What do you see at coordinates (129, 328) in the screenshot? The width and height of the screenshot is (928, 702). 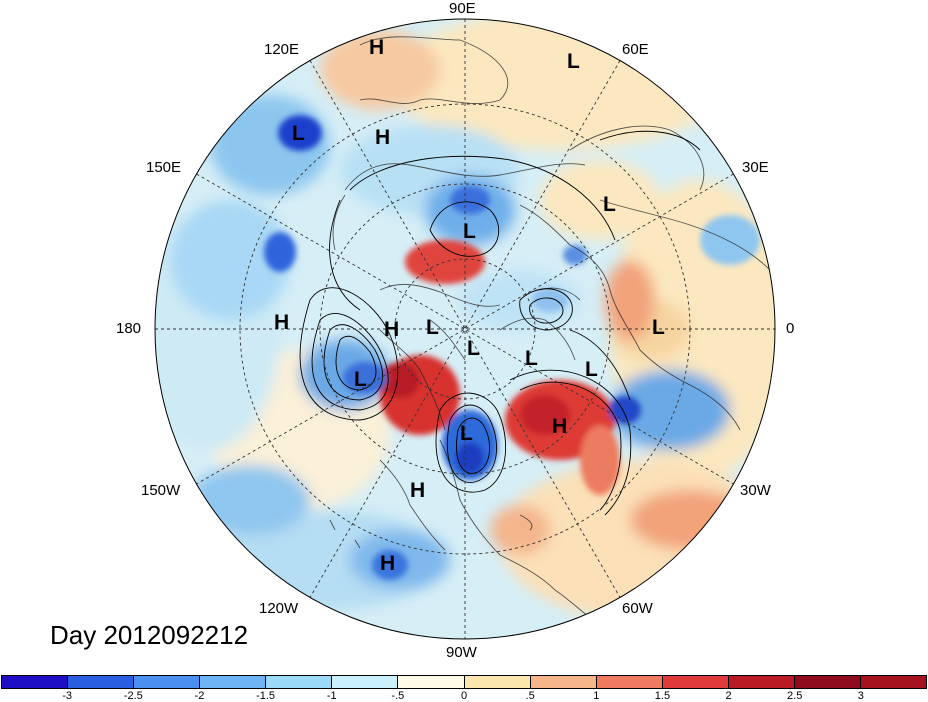 I see `lon-label-180: 180` at bounding box center [129, 328].